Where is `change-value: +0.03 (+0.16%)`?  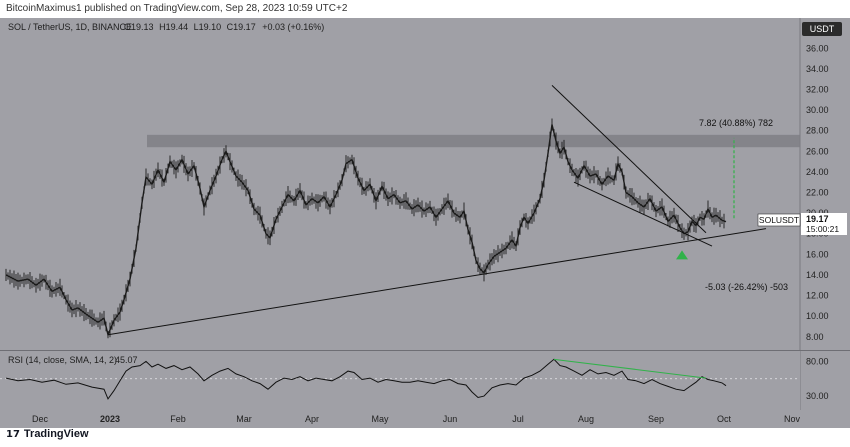
change-value: +0.03 (+0.16%) is located at coordinates (293, 27).